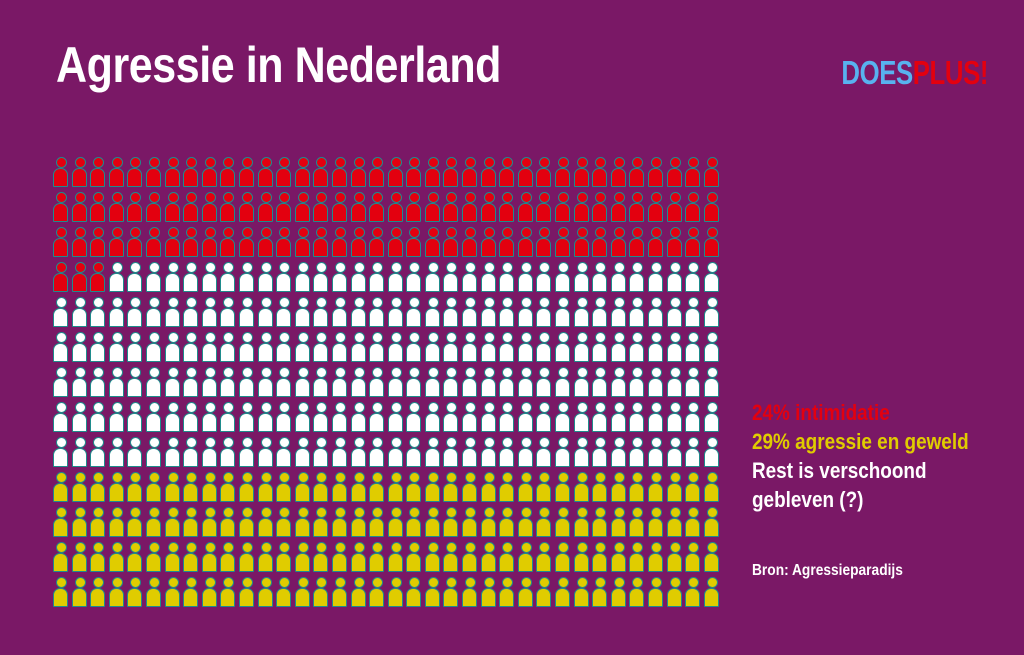  I want to click on pictogram-row, so click(388, 593).